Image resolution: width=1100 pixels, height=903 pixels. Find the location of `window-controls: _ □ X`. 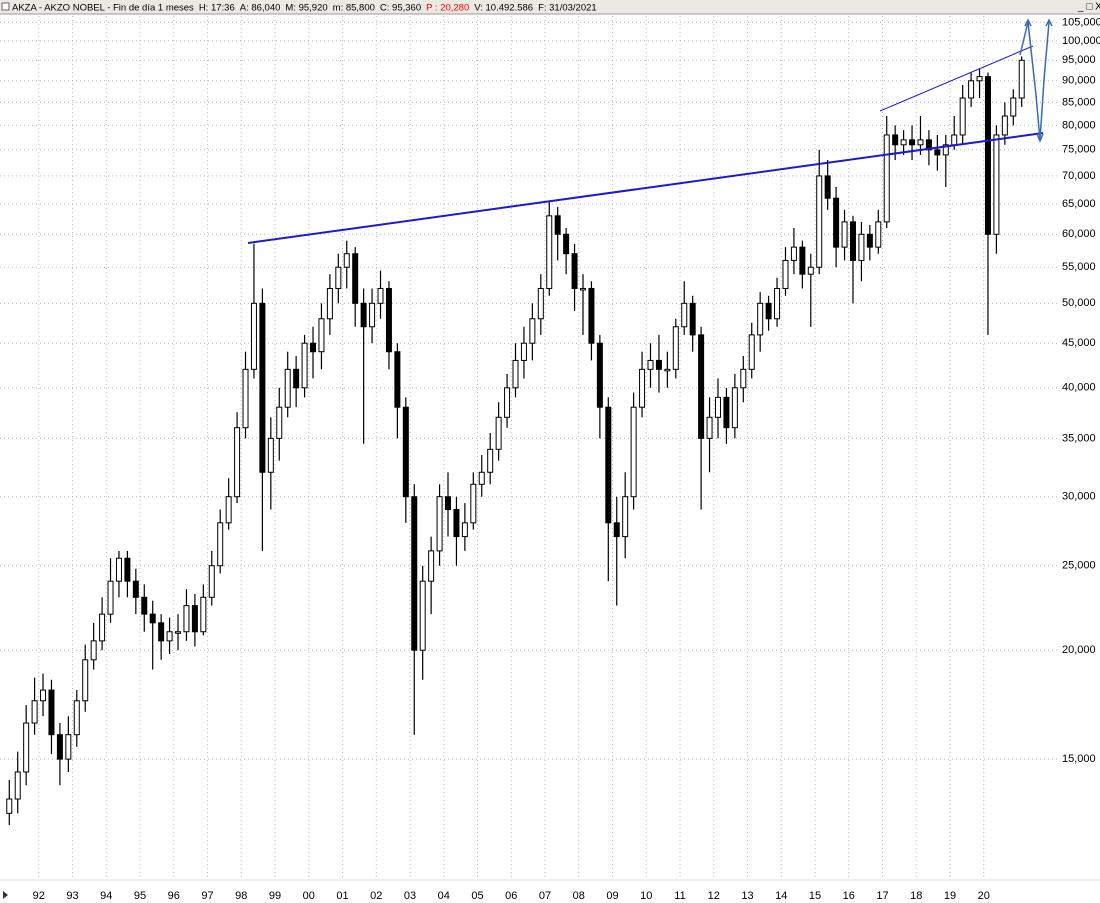

window-controls: _ □ X is located at coordinates (1088, 7).